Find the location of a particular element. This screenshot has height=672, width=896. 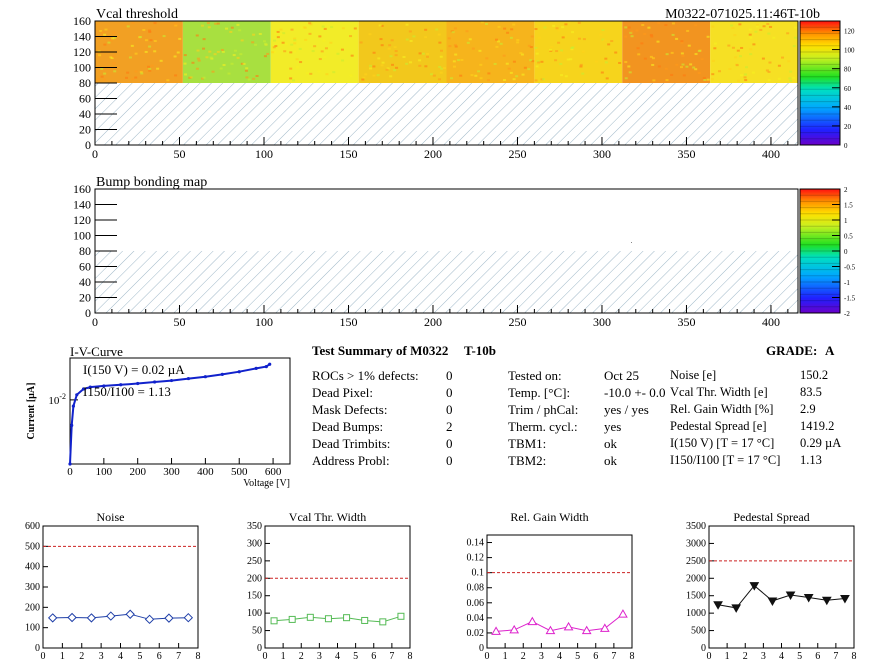

x-tick-label: 6 is located at coordinates (595, 656).